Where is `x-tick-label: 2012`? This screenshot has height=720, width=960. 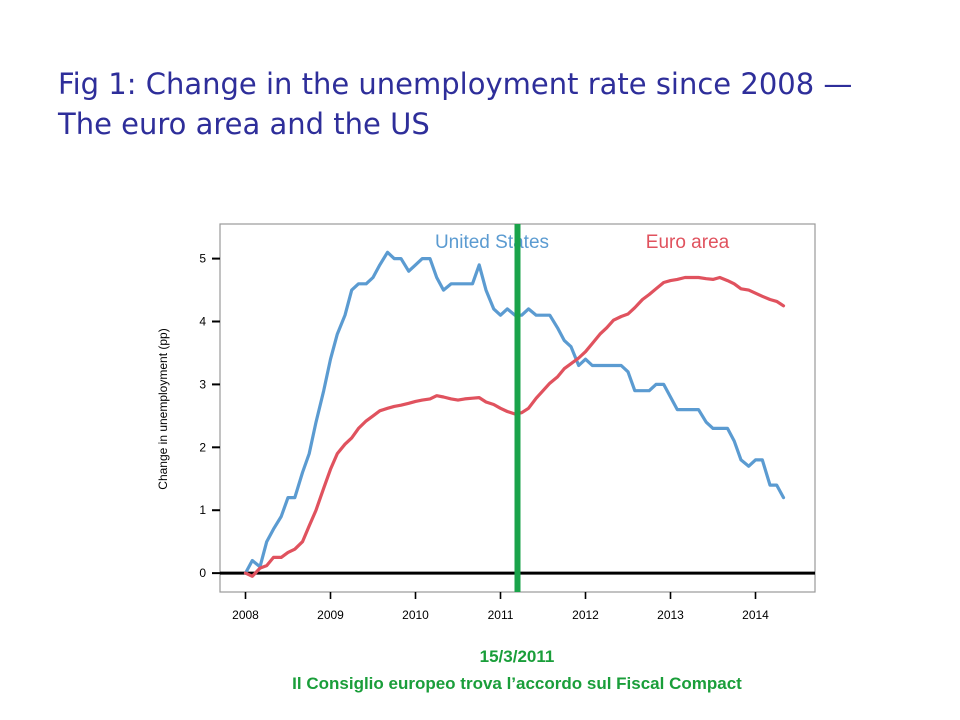 x-tick-label: 2012 is located at coordinates (585, 615).